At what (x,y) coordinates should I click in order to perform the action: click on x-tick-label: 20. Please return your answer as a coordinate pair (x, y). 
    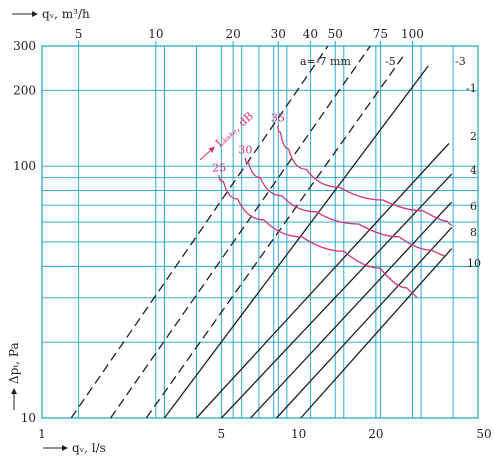
    Looking at the image, I should click on (375, 434).